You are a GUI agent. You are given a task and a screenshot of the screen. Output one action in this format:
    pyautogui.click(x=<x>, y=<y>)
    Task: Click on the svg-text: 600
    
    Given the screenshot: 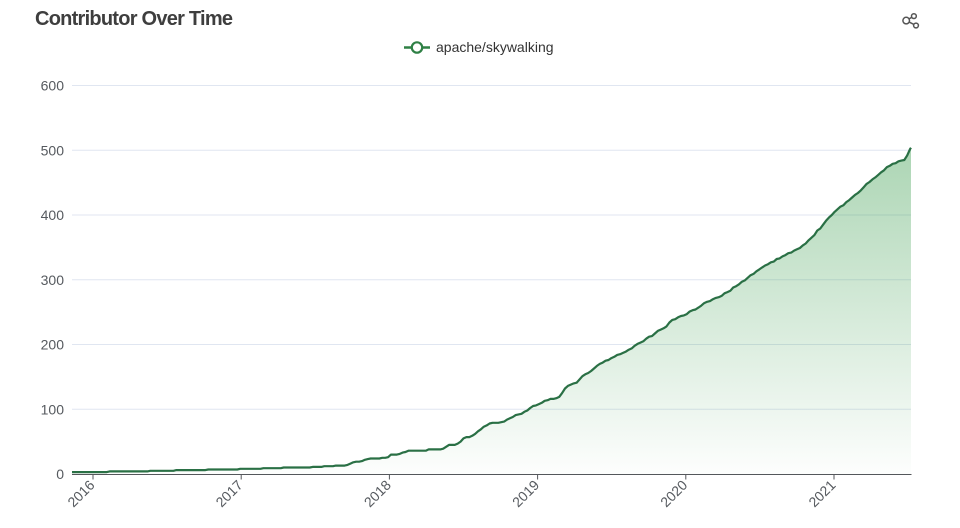 What is the action you would take?
    pyautogui.click(x=53, y=86)
    